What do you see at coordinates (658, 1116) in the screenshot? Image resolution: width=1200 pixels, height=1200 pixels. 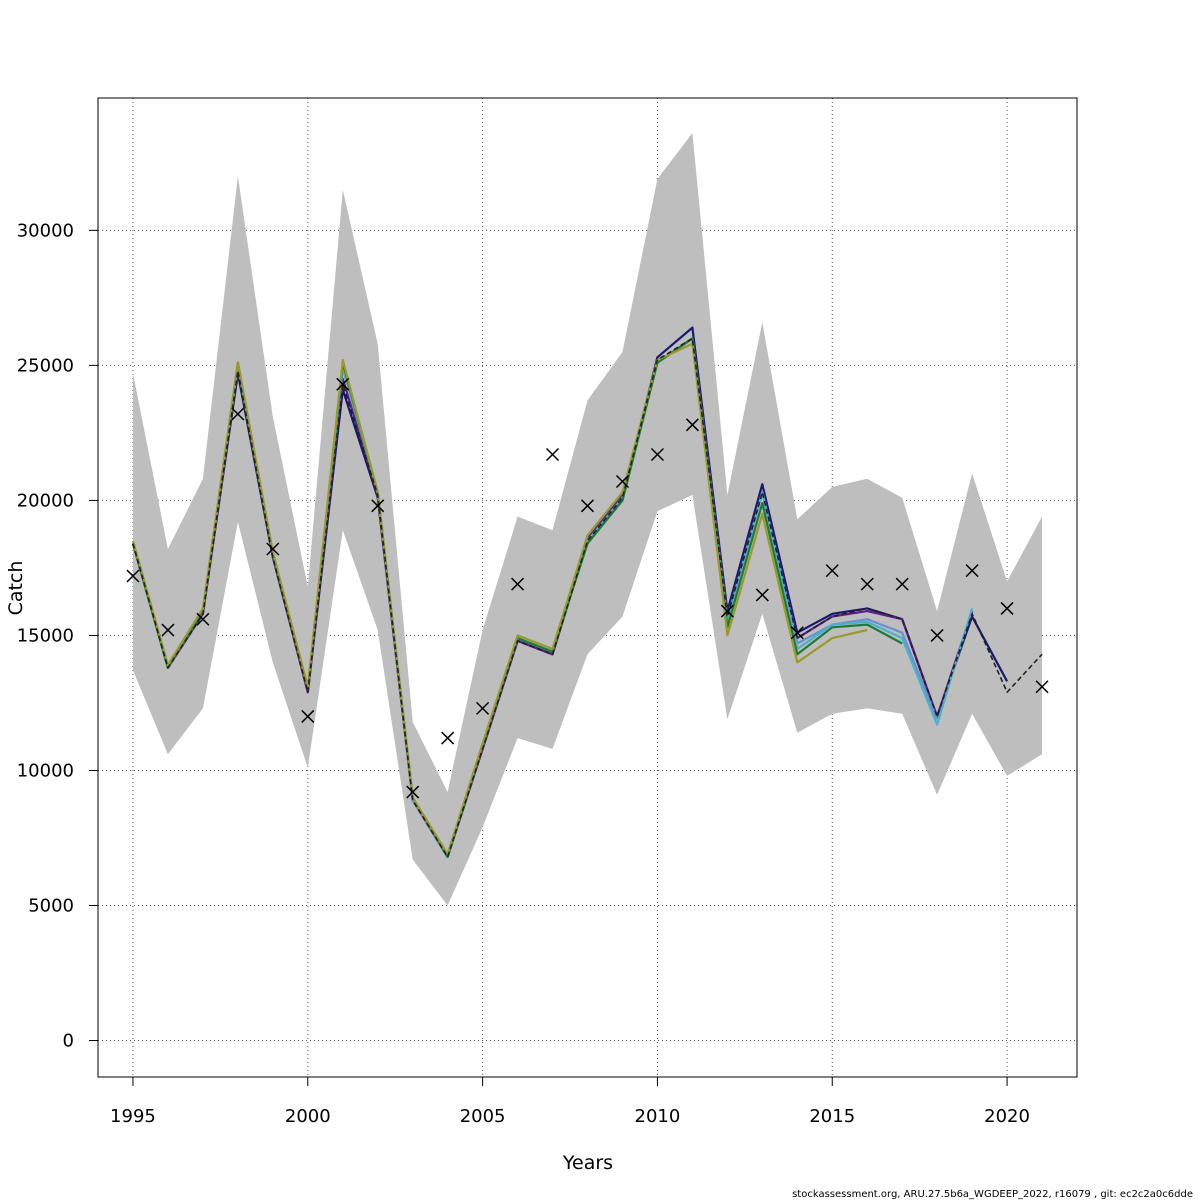 I see `x-tick-label: 2010` at bounding box center [658, 1116].